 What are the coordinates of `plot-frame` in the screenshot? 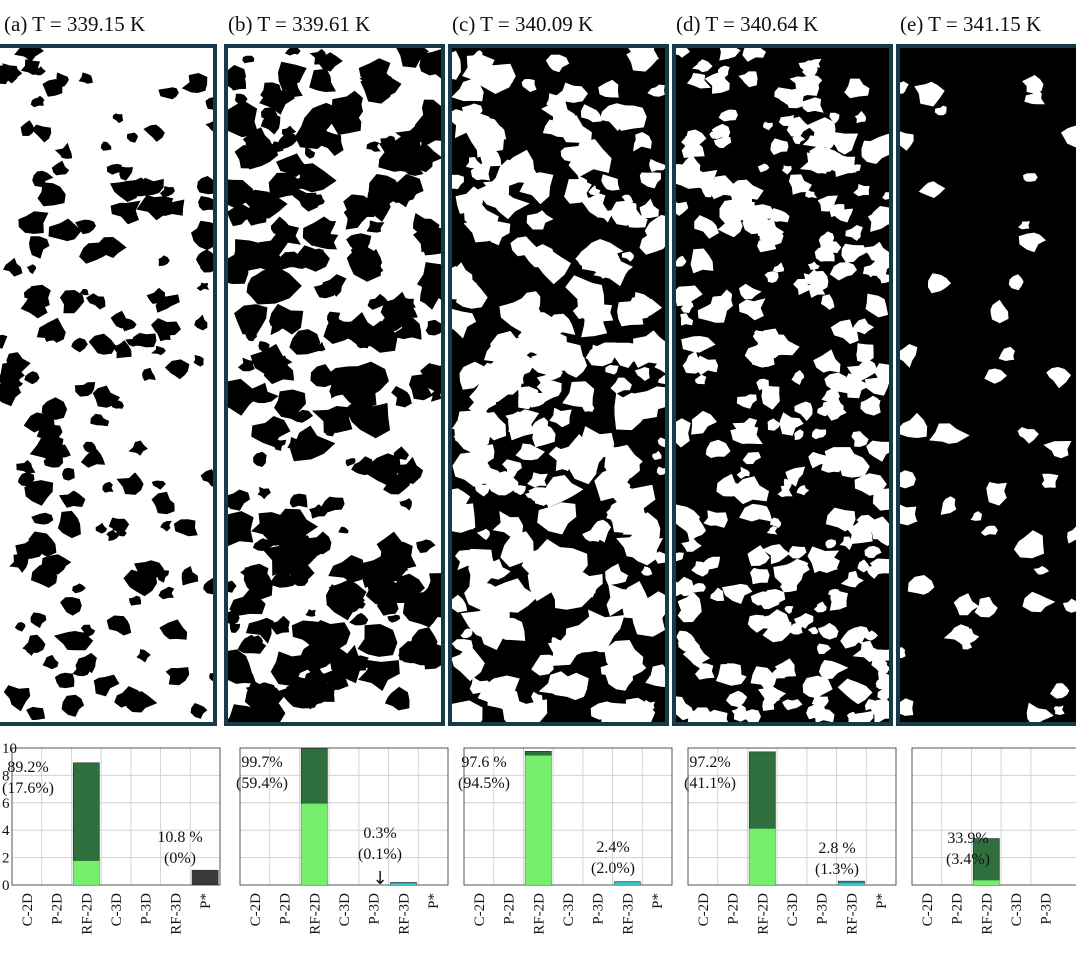 It's located at (116, 816).